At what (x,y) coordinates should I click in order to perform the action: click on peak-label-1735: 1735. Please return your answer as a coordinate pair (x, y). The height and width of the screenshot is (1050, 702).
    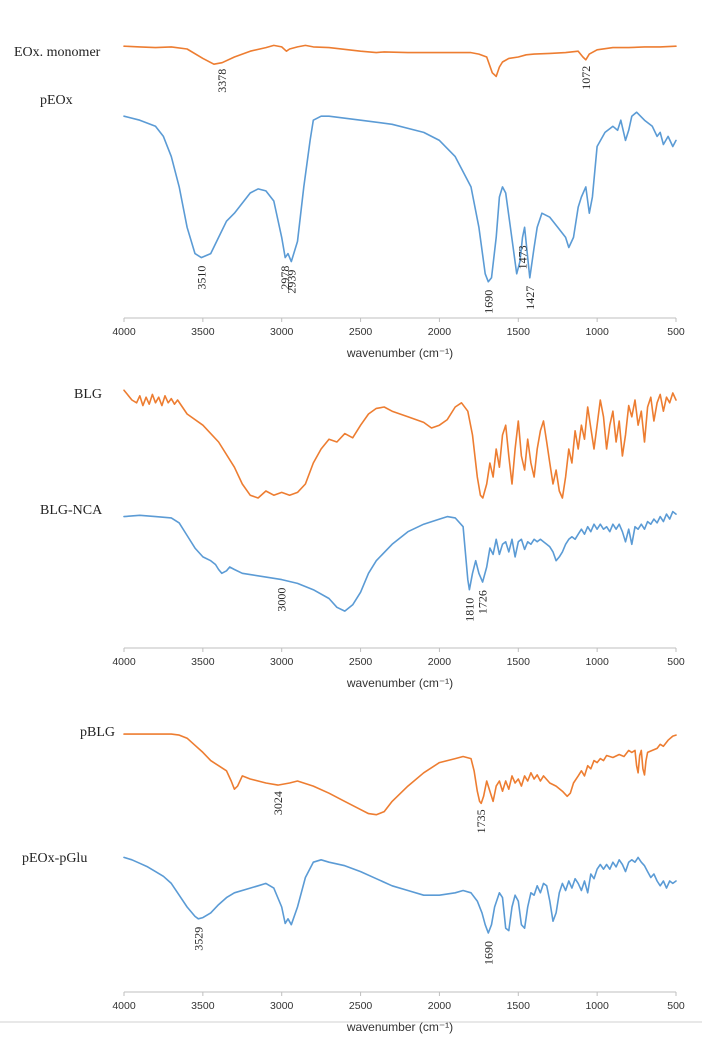
    Looking at the image, I should click on (481, 821).